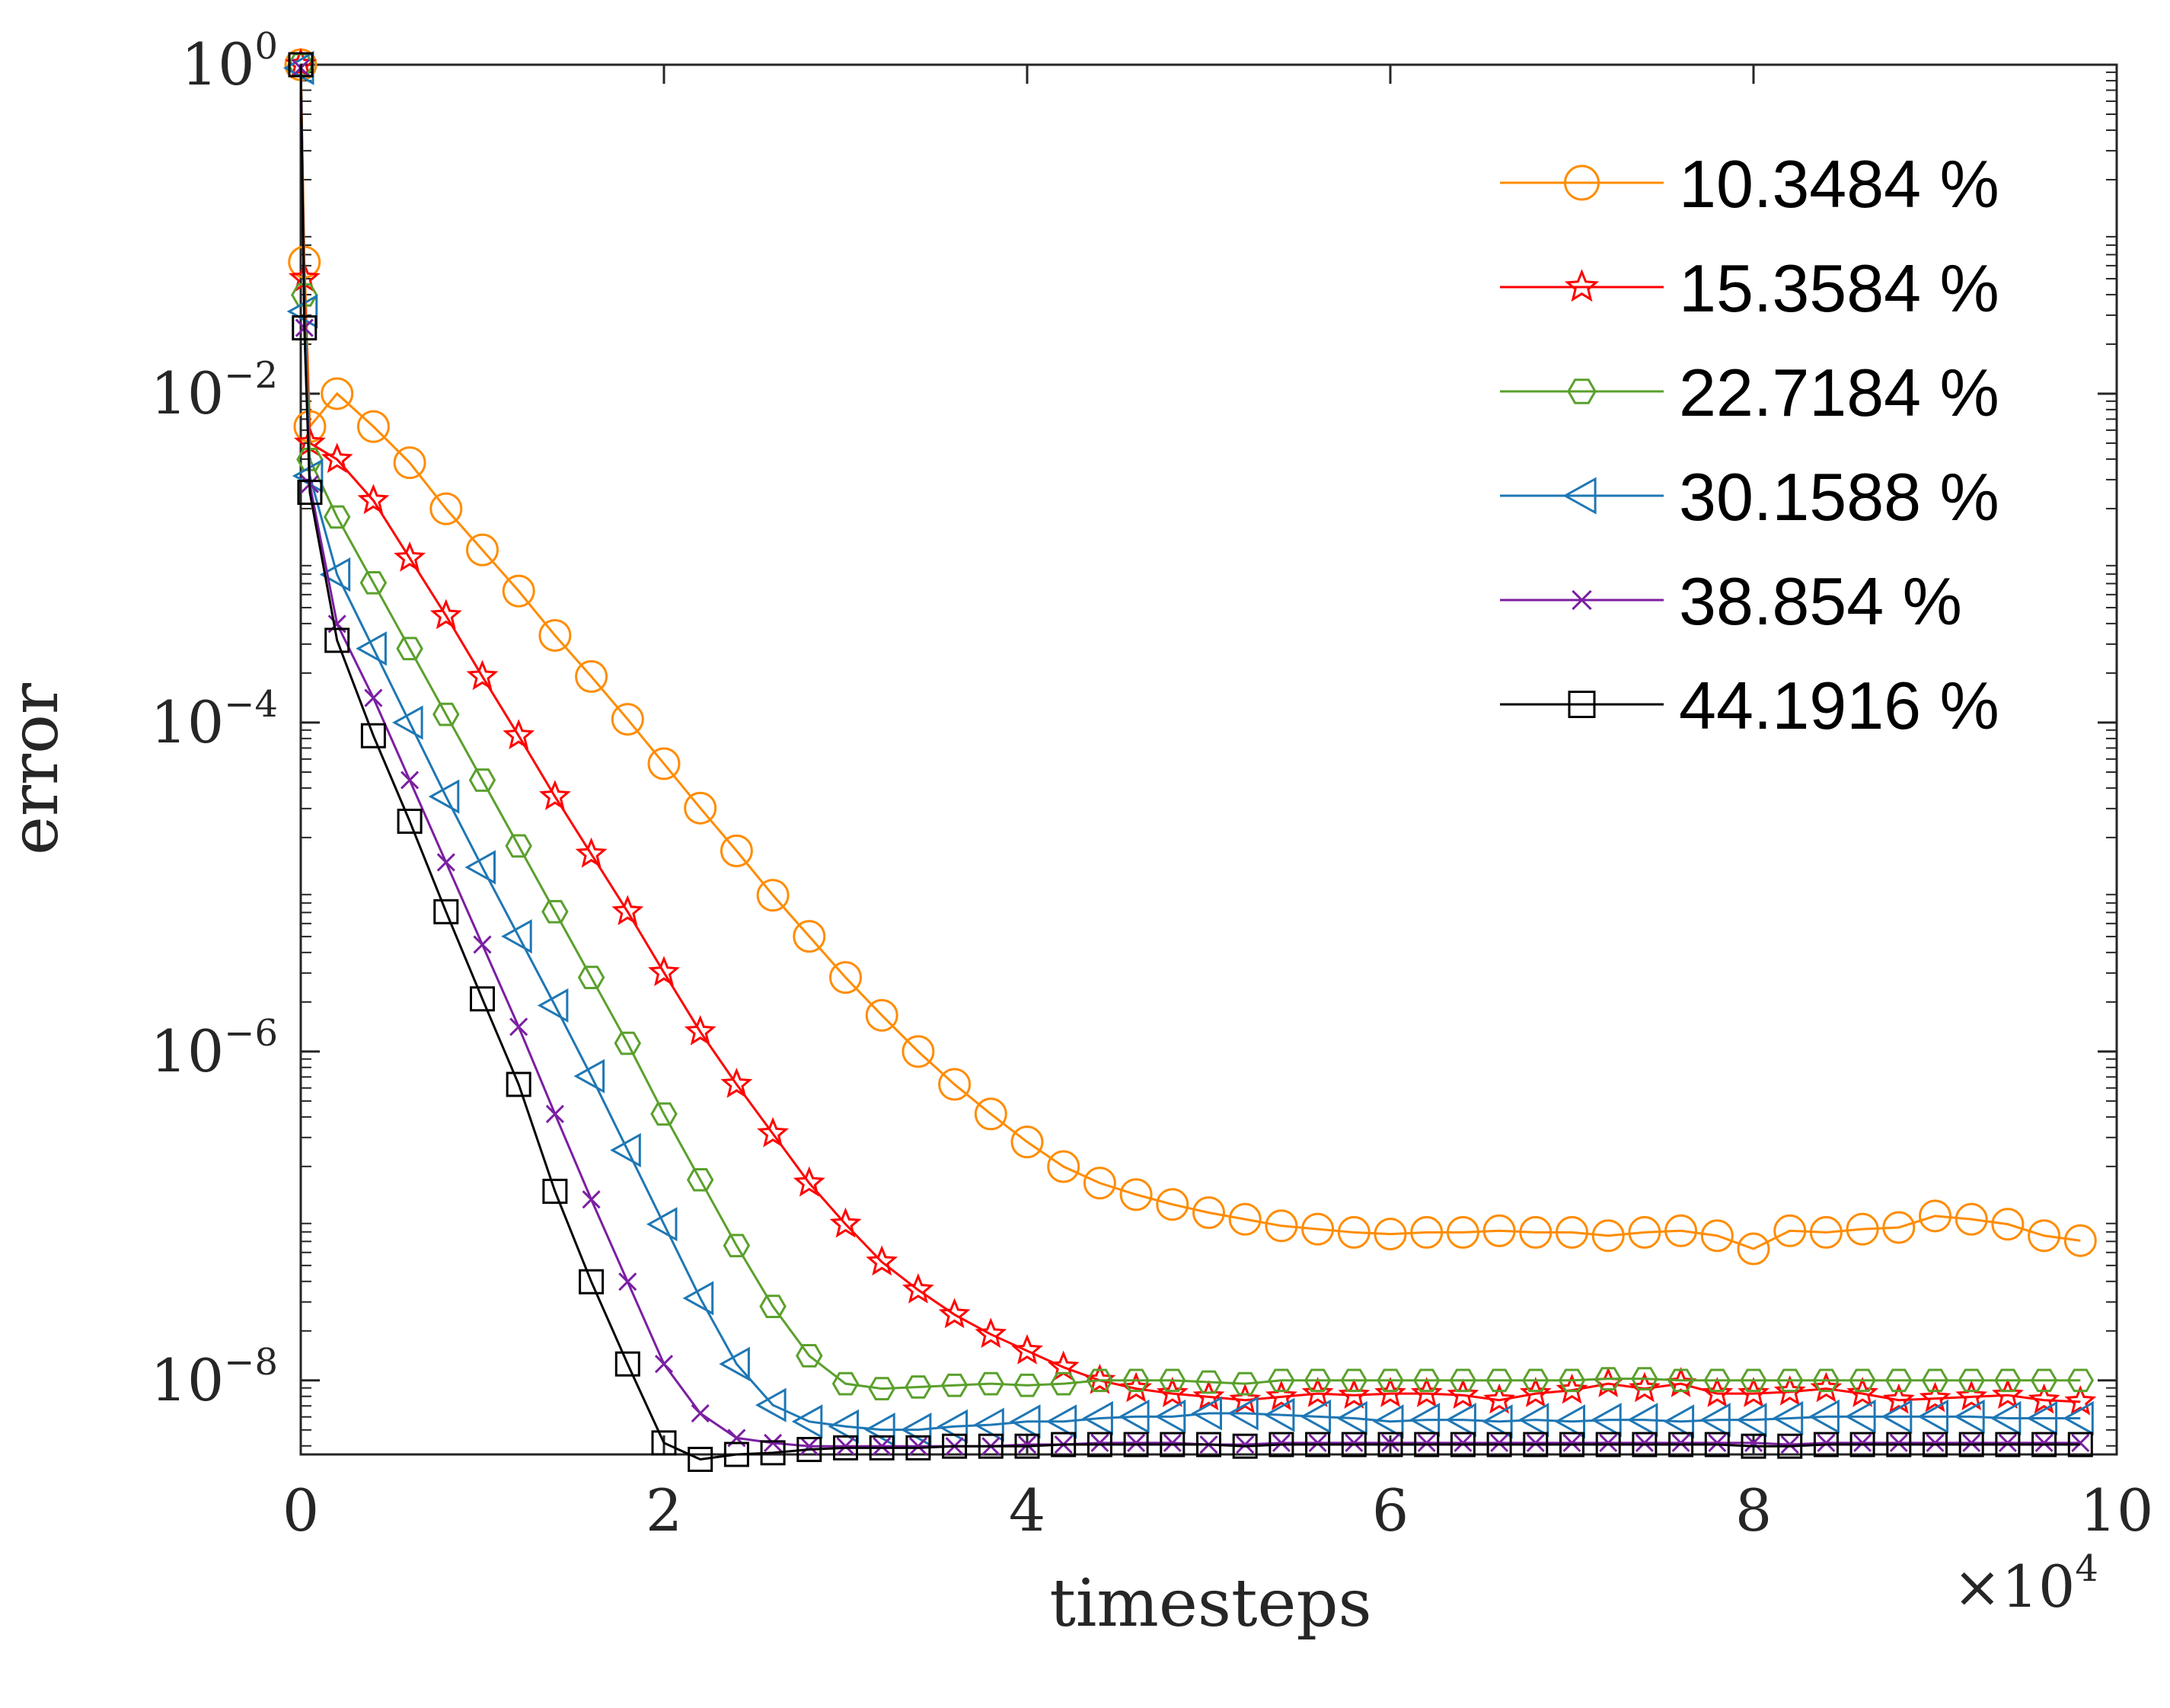  What do you see at coordinates (229, 61) in the screenshot?
I see `y-tick-label: 100` at bounding box center [229, 61].